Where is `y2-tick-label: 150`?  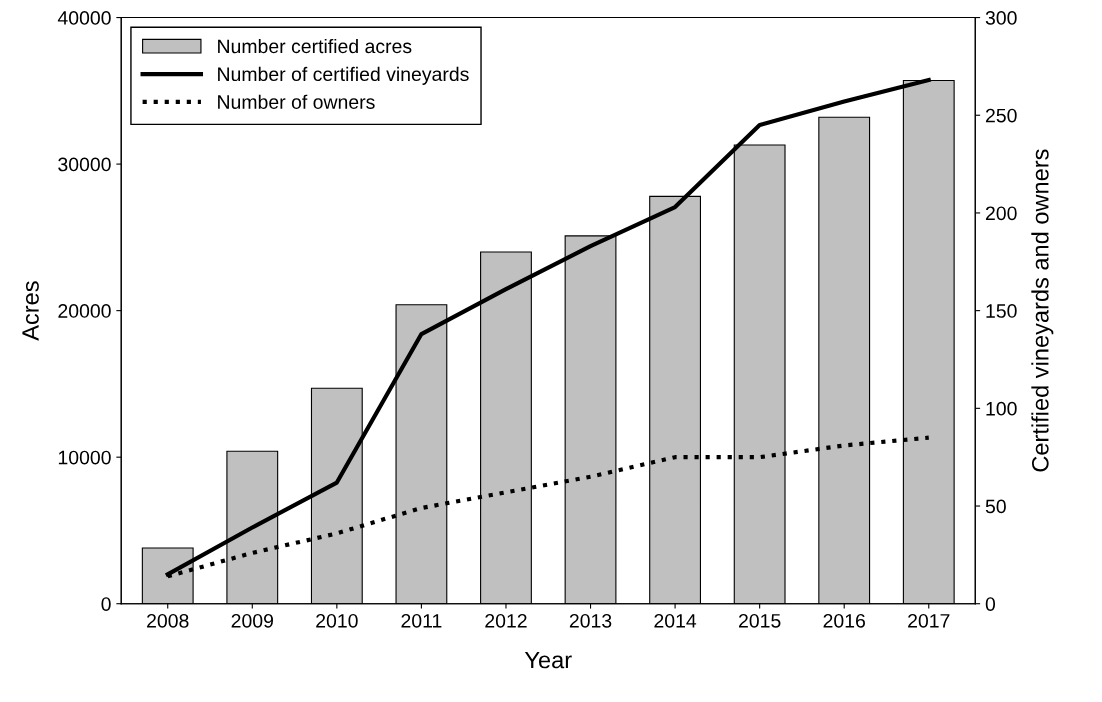 y2-tick-label: 150 is located at coordinates (1001, 311).